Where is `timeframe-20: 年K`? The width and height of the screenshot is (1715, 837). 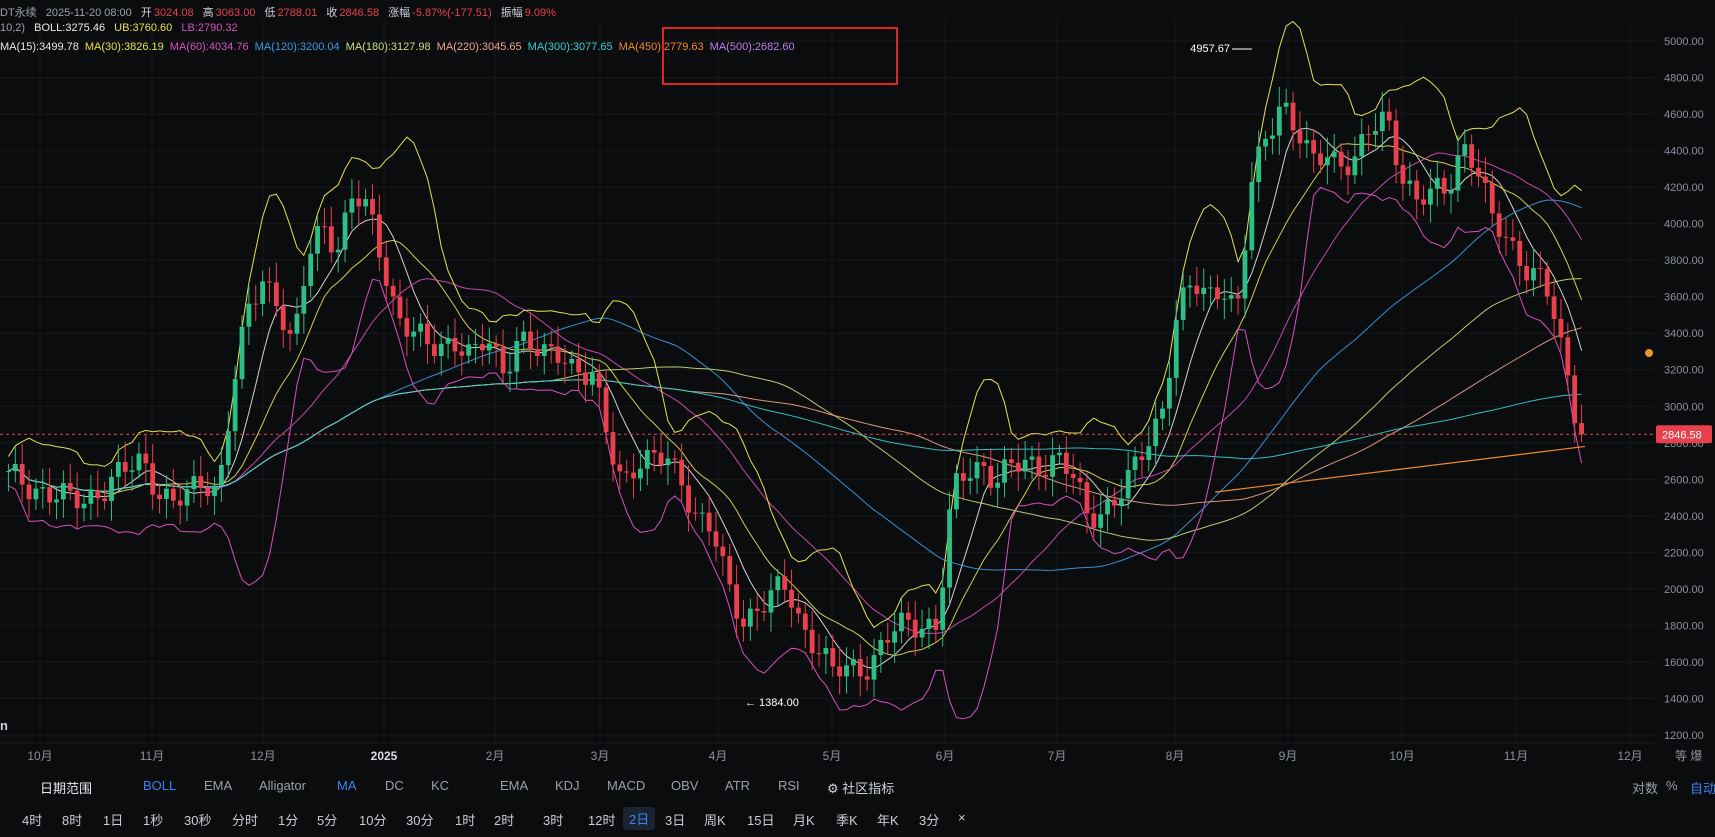
timeframe-20: 年K is located at coordinates (888, 820).